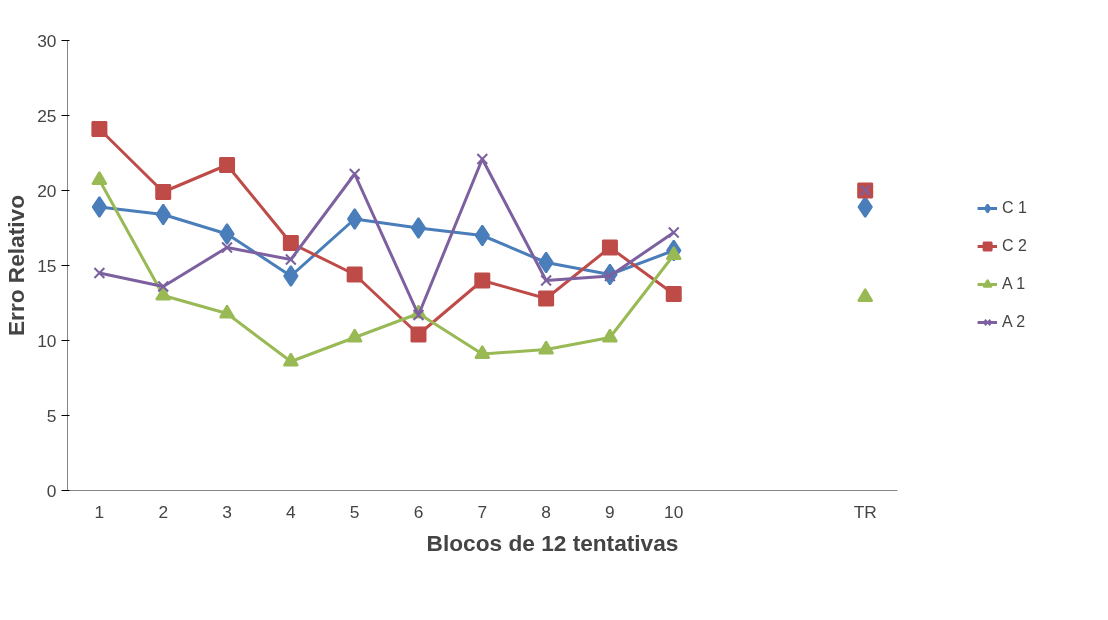  I want to click on y-tick-label: 5, so click(51, 415).